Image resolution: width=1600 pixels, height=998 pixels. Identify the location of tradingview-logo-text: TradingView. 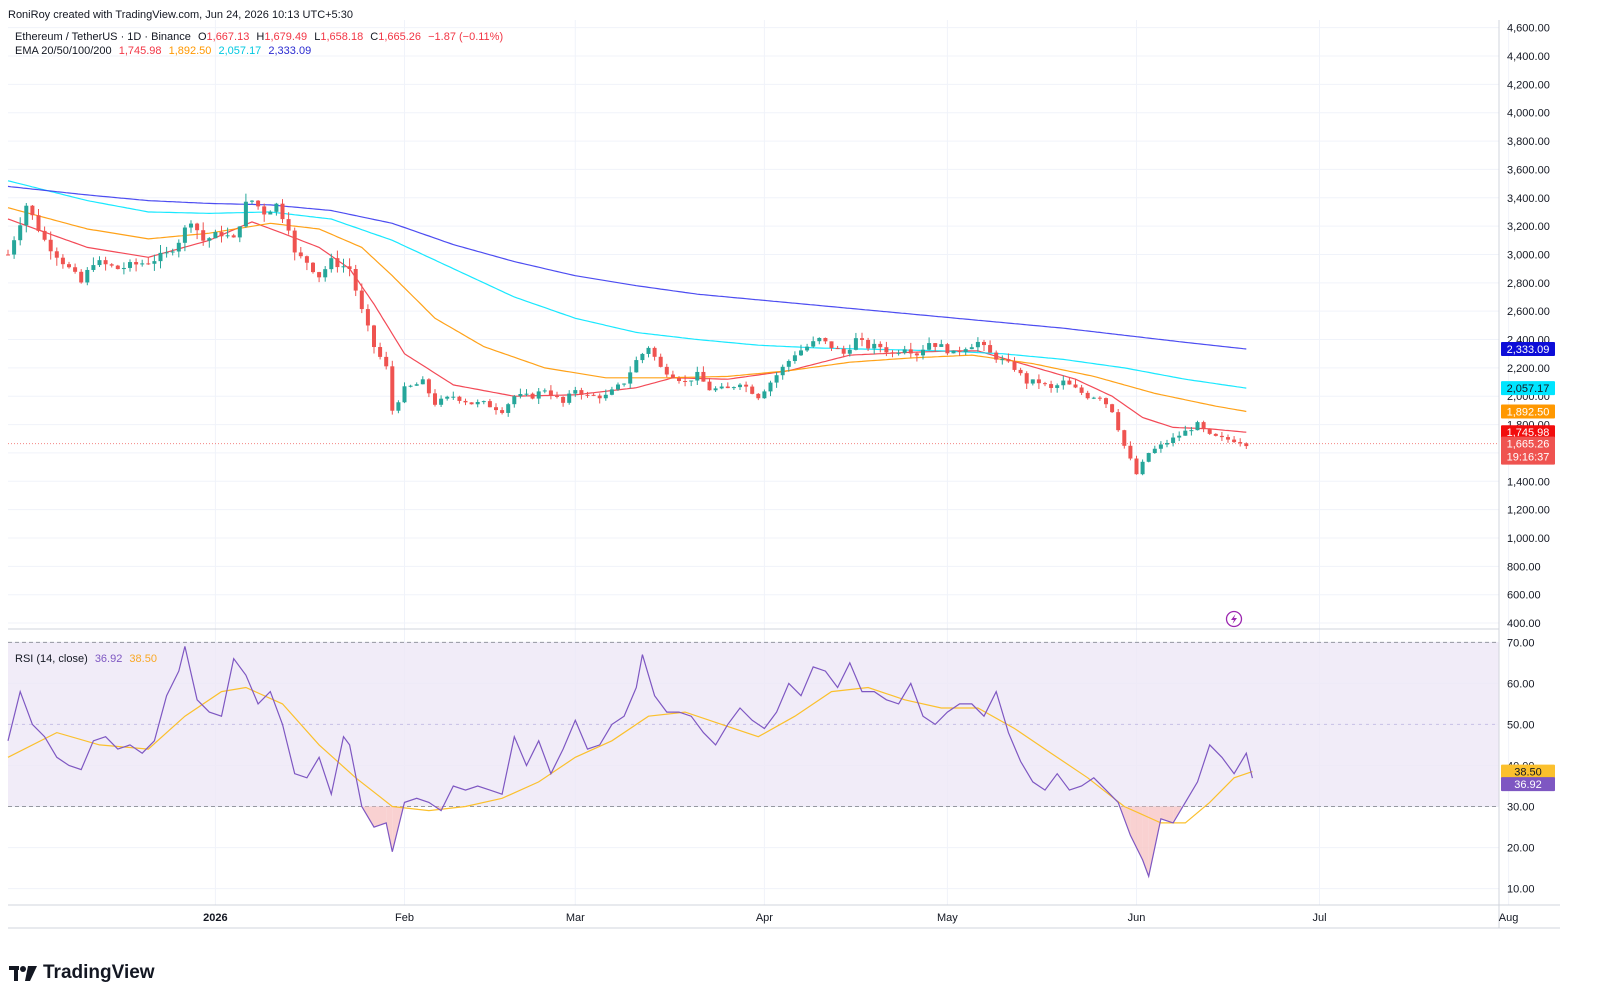
(99, 972).